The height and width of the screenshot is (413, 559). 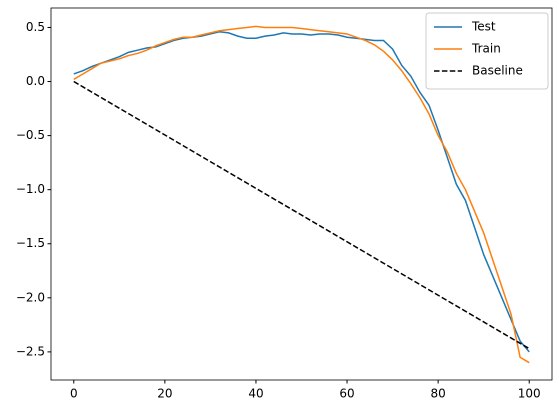 What do you see at coordinates (30, 135) in the screenshot?
I see `y-tick-label: −0.5` at bounding box center [30, 135].